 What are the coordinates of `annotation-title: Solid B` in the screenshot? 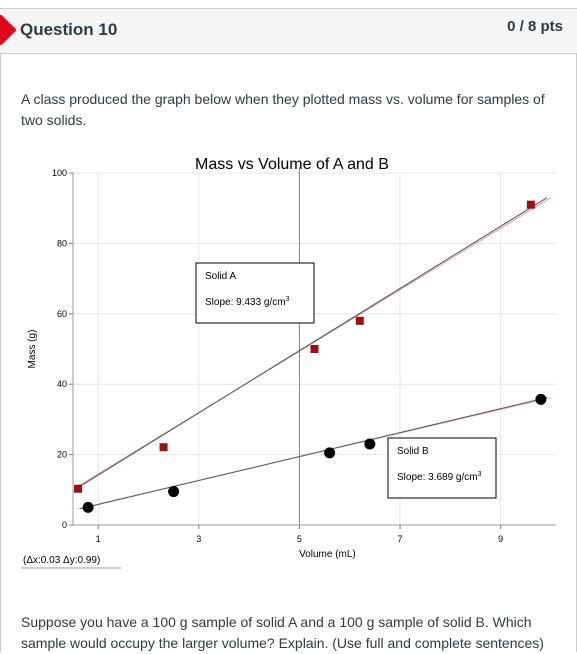 It's located at (413, 451).